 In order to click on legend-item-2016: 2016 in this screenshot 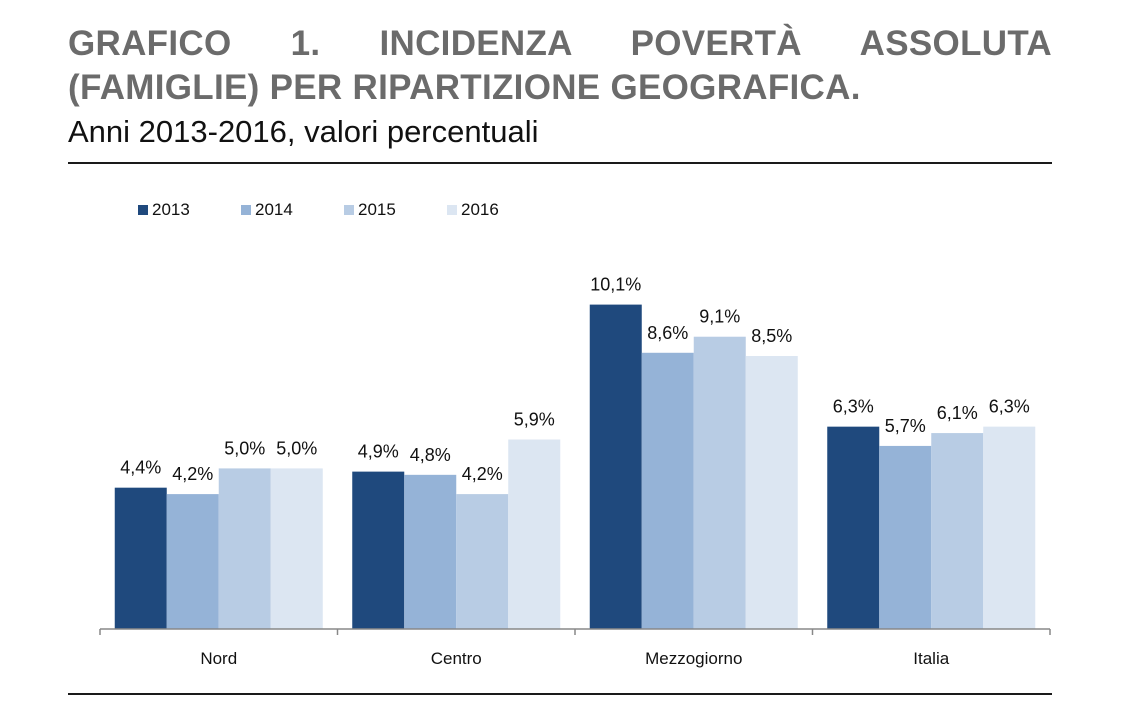, I will do `click(498, 210)`.